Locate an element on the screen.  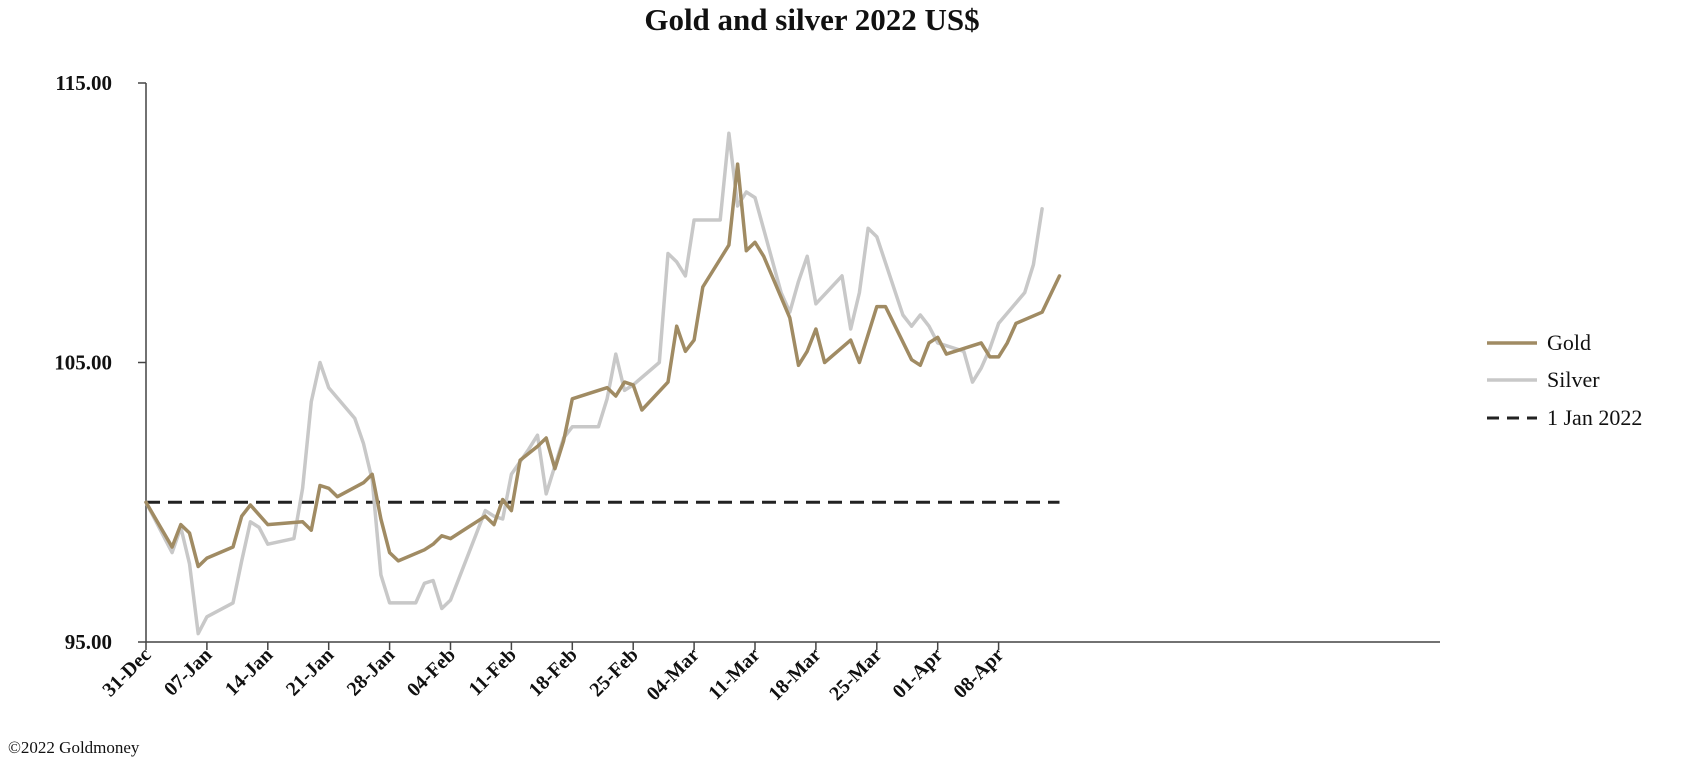
x-tick-label: 21-Jan is located at coordinates (310, 672).